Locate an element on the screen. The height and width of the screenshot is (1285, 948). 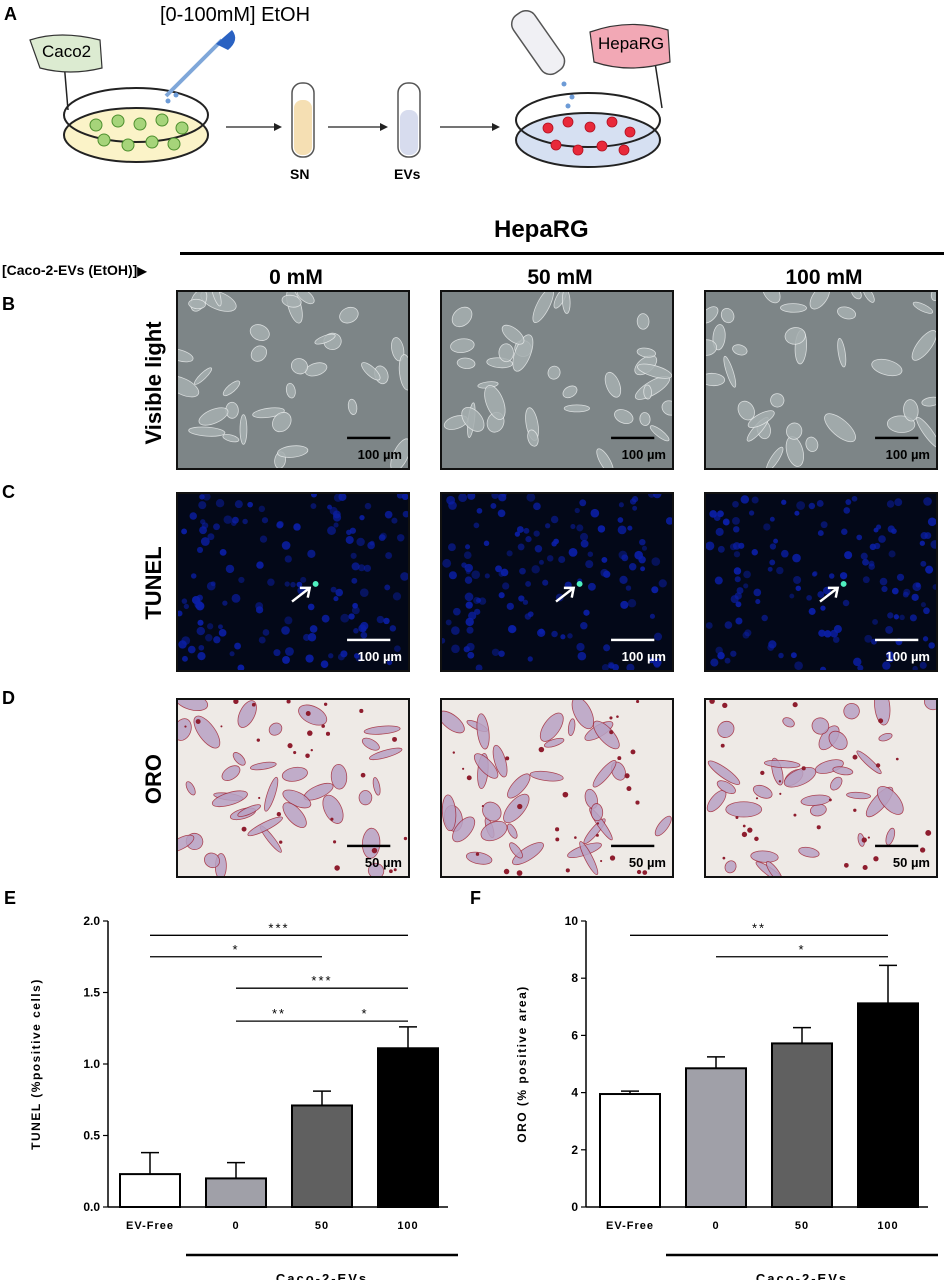
sn-label: SN is located at coordinates (300, 174).